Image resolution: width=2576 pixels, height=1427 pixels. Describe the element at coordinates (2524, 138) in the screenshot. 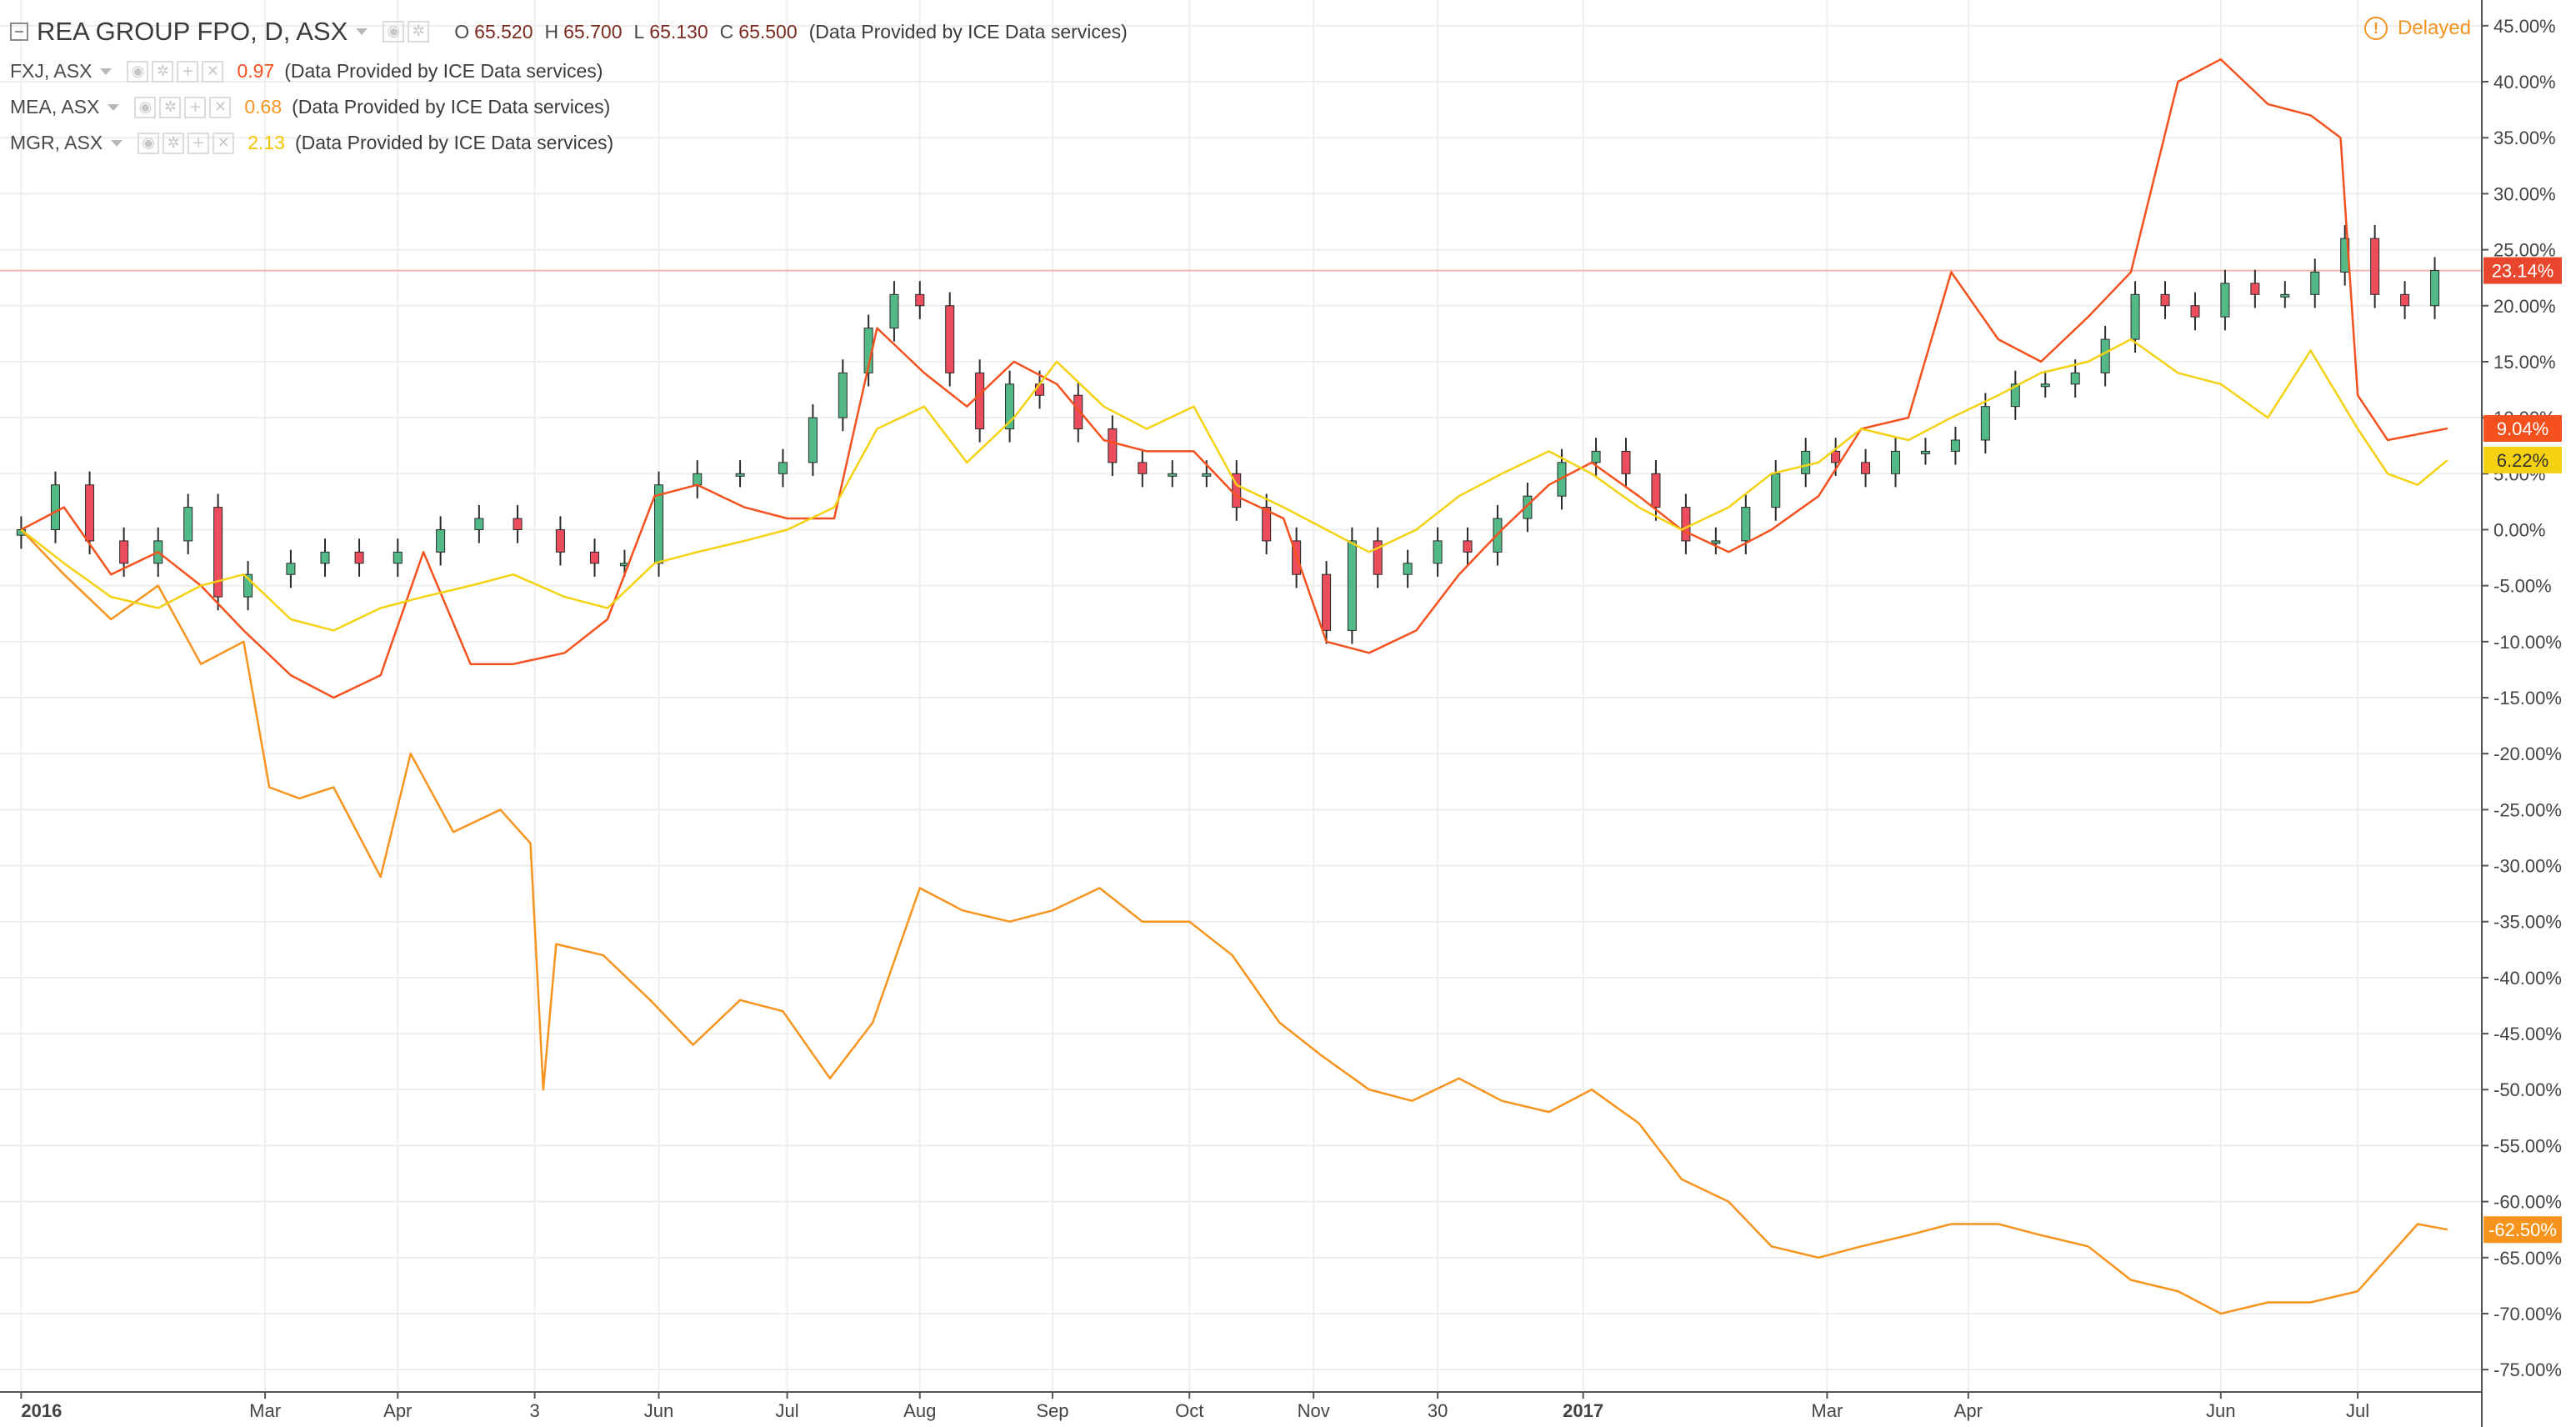

I see `y-tick-label: 35.00%` at that location.